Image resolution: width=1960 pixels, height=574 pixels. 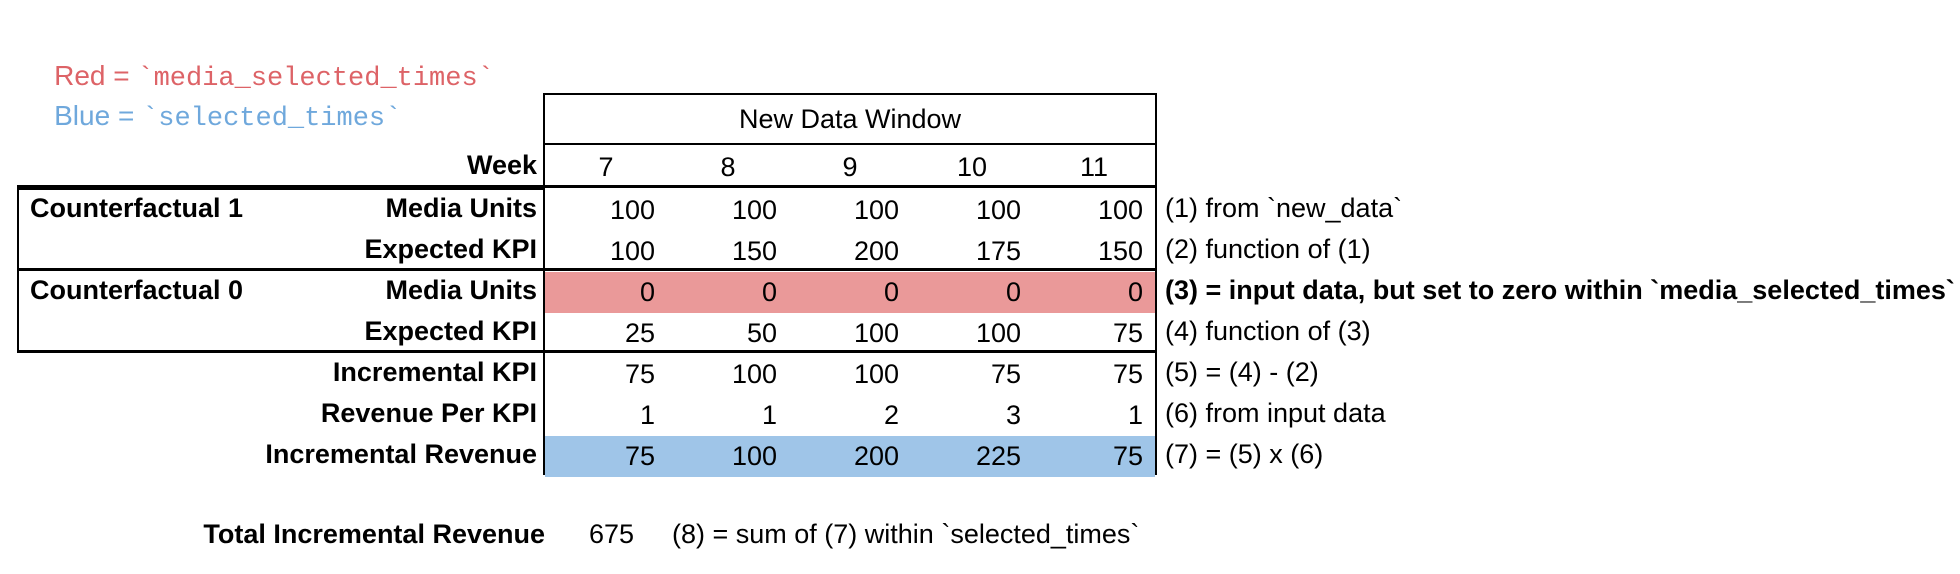 I want to click on row-note-7: (7) = (5) x (6), so click(x=1244, y=454).